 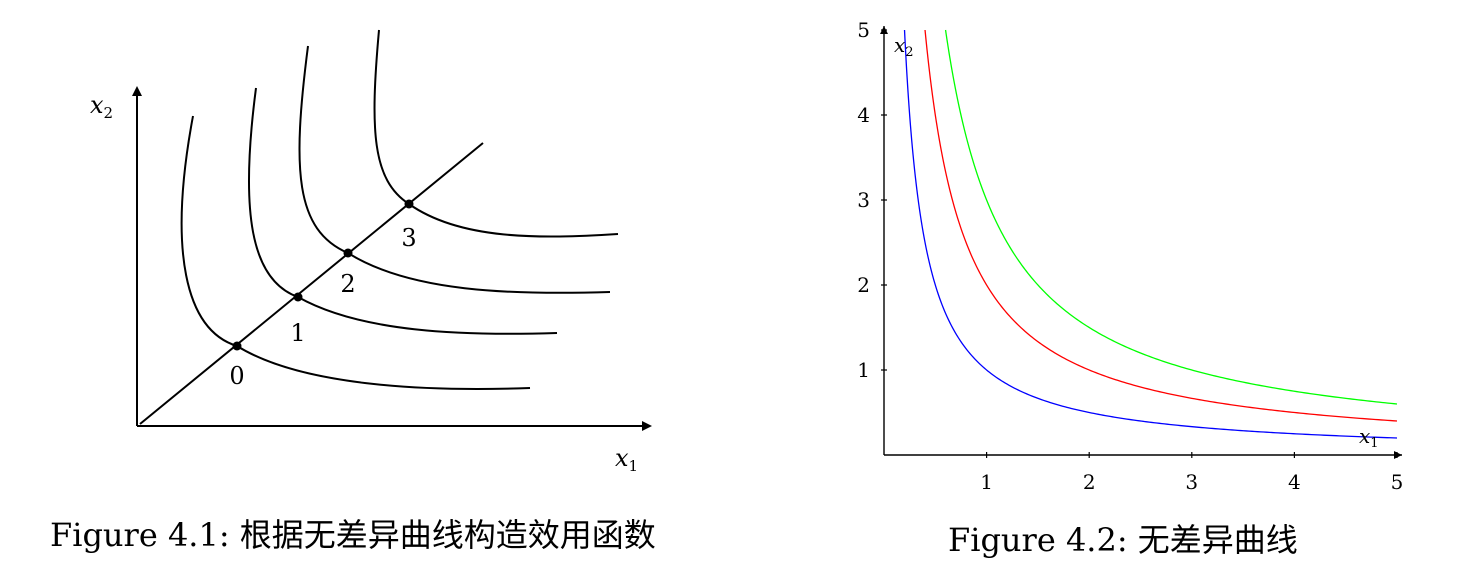 What do you see at coordinates (986, 482) in the screenshot?
I see `fig2-x-tick-label-1: 1` at bounding box center [986, 482].